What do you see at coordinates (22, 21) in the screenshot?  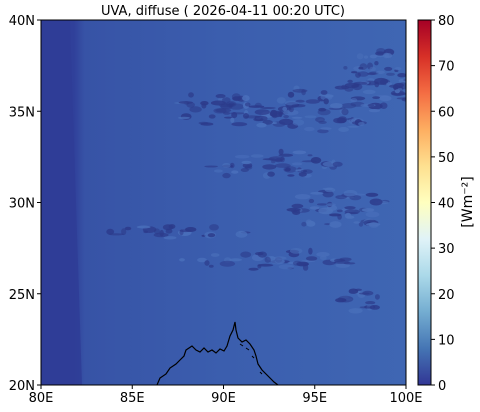 I see `y-tick-label: 40N` at bounding box center [22, 21].